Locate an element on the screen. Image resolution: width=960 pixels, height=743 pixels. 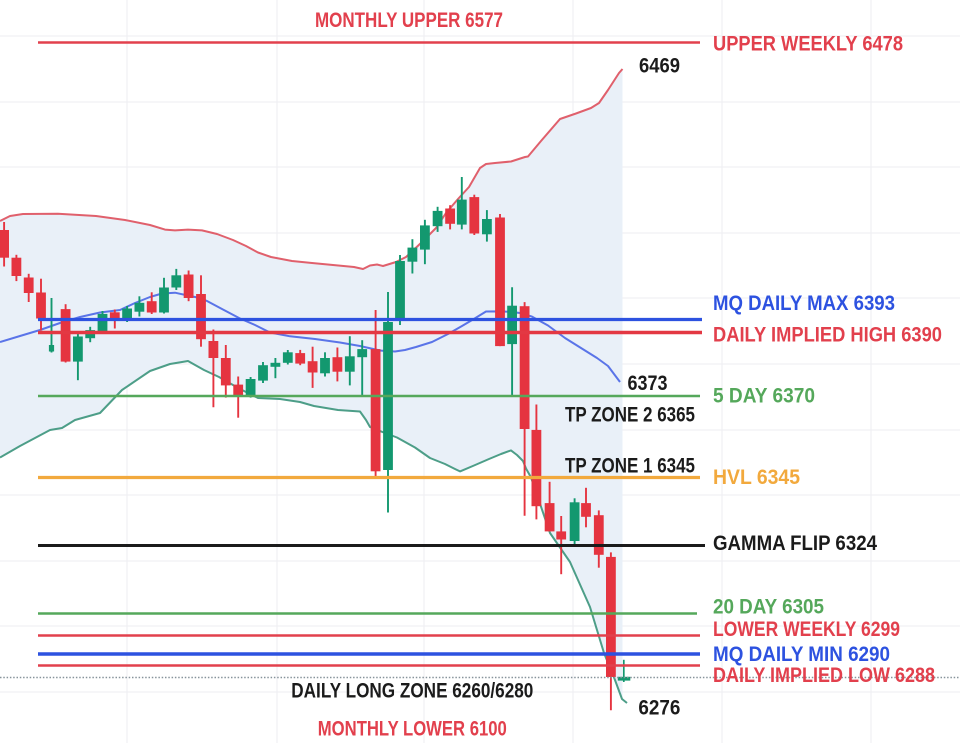
svg-text: TP ZONE 1 6345 is located at coordinates (630, 465).